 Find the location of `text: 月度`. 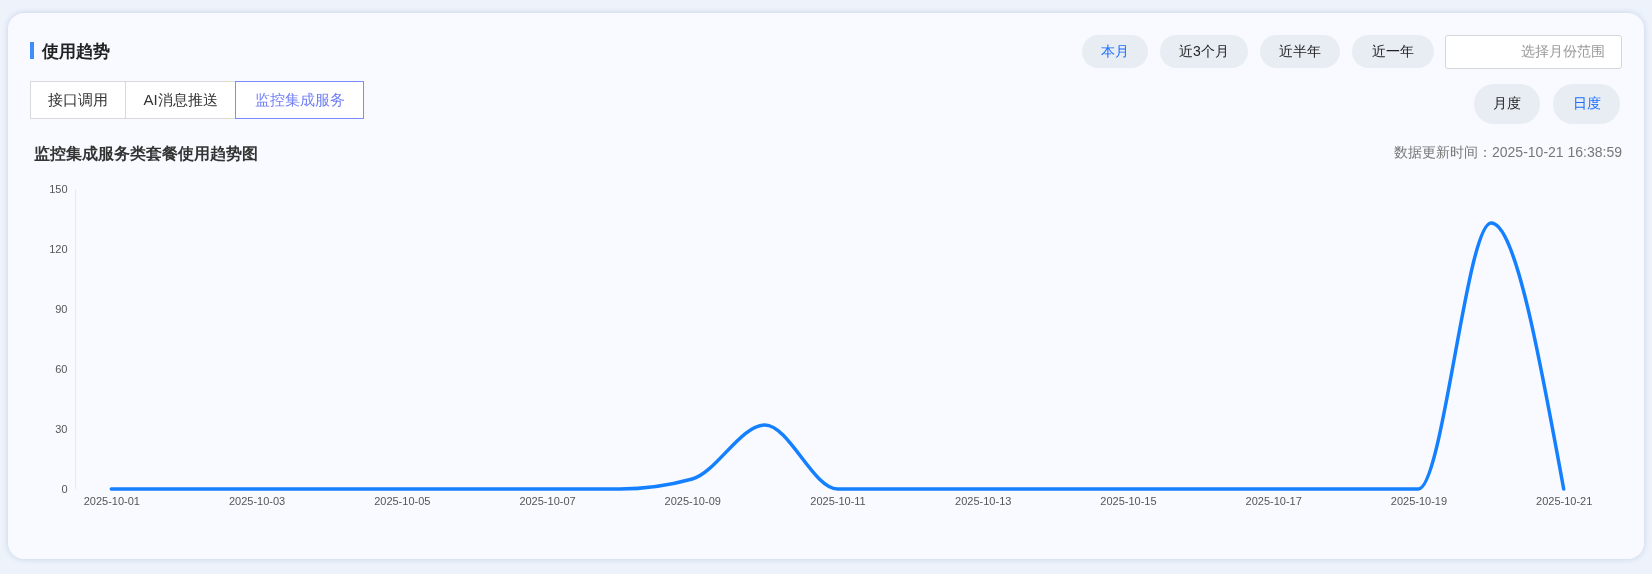

text: 月度 is located at coordinates (1507, 104).